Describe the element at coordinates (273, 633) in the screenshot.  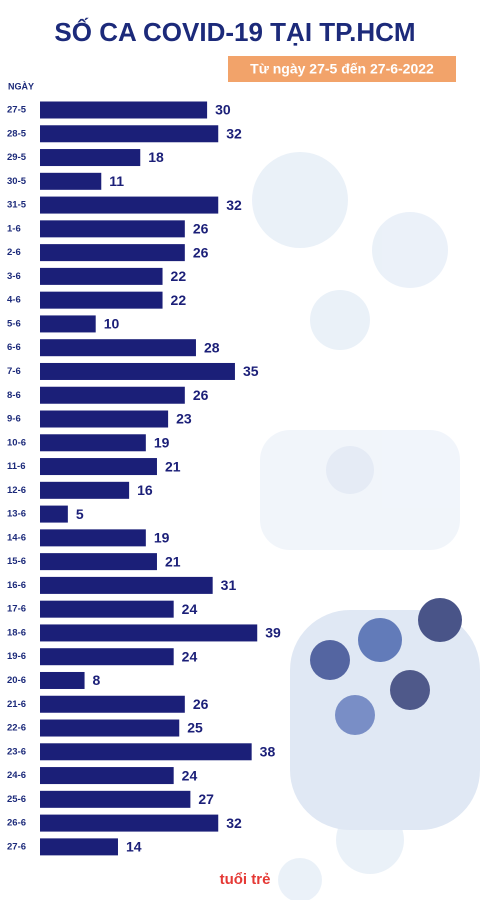
I see `value-label: 39` at that location.